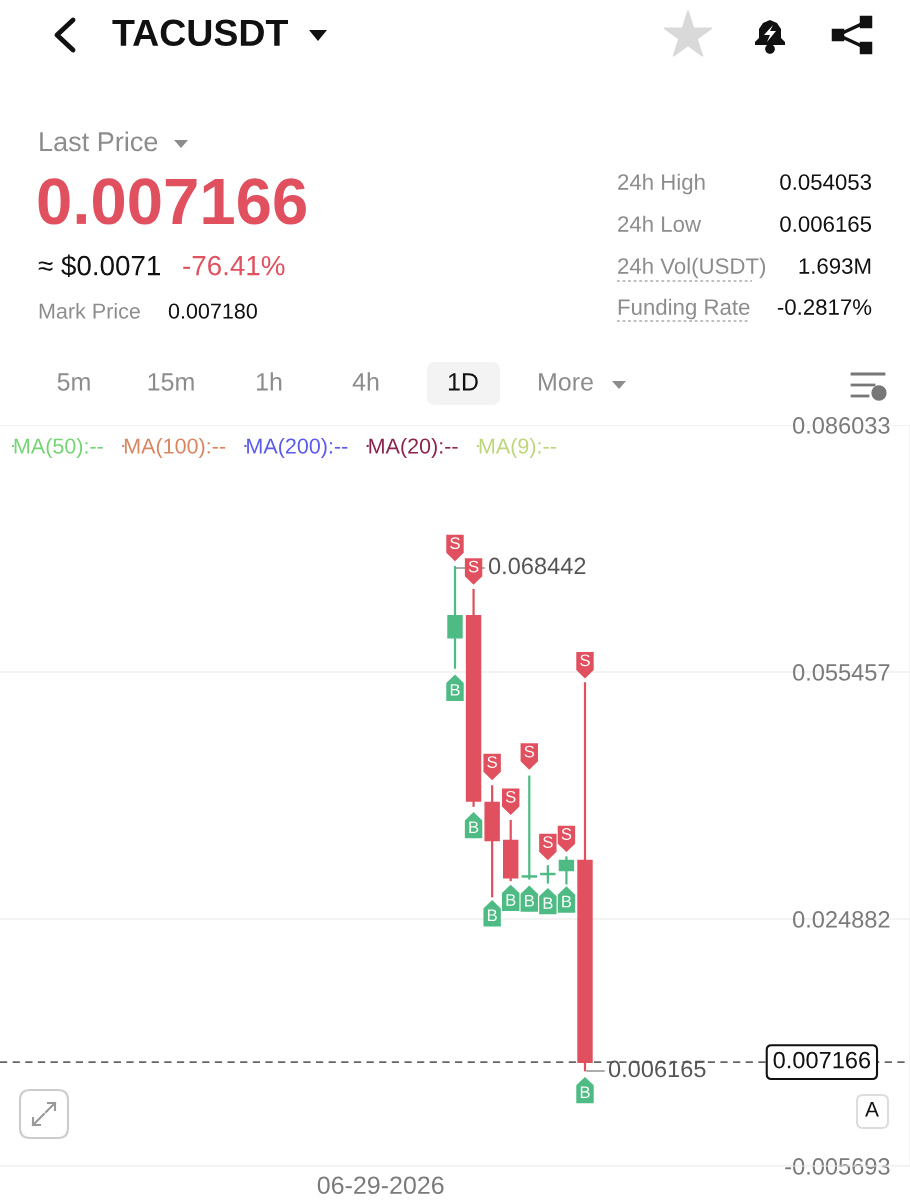 The image size is (910, 1200). Describe the element at coordinates (89, 310) in the screenshot. I see `text: Mark Price` at that location.